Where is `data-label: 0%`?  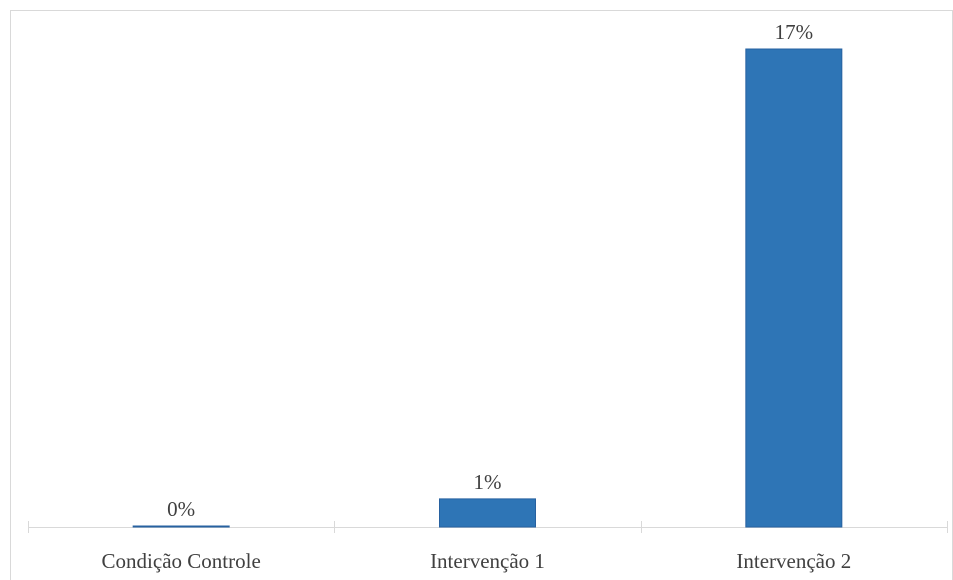 data-label: 0% is located at coordinates (181, 509).